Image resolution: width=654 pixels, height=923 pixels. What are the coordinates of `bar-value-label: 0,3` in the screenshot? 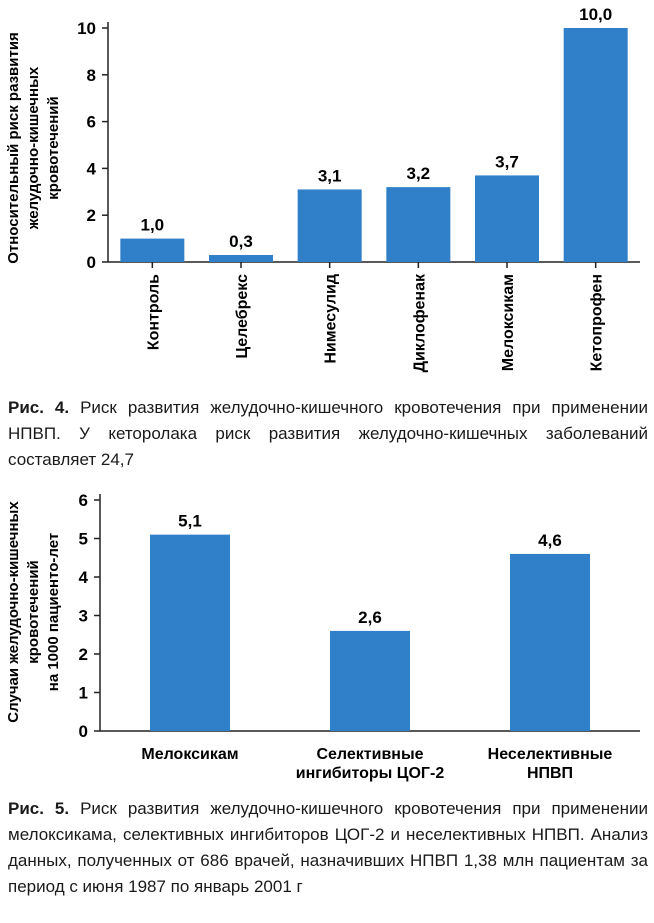 It's located at (241, 241).